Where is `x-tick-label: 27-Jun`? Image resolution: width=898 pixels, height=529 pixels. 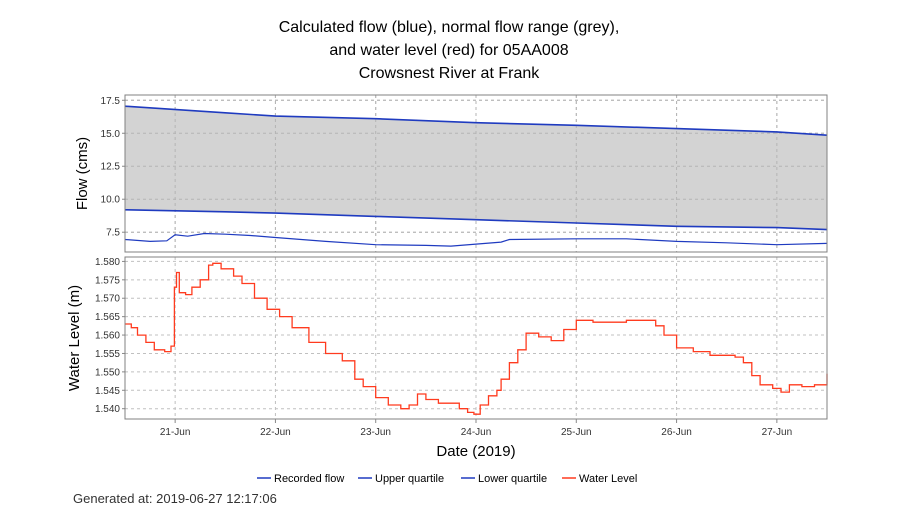
x-tick-label: 27-Jun is located at coordinates (777, 432).